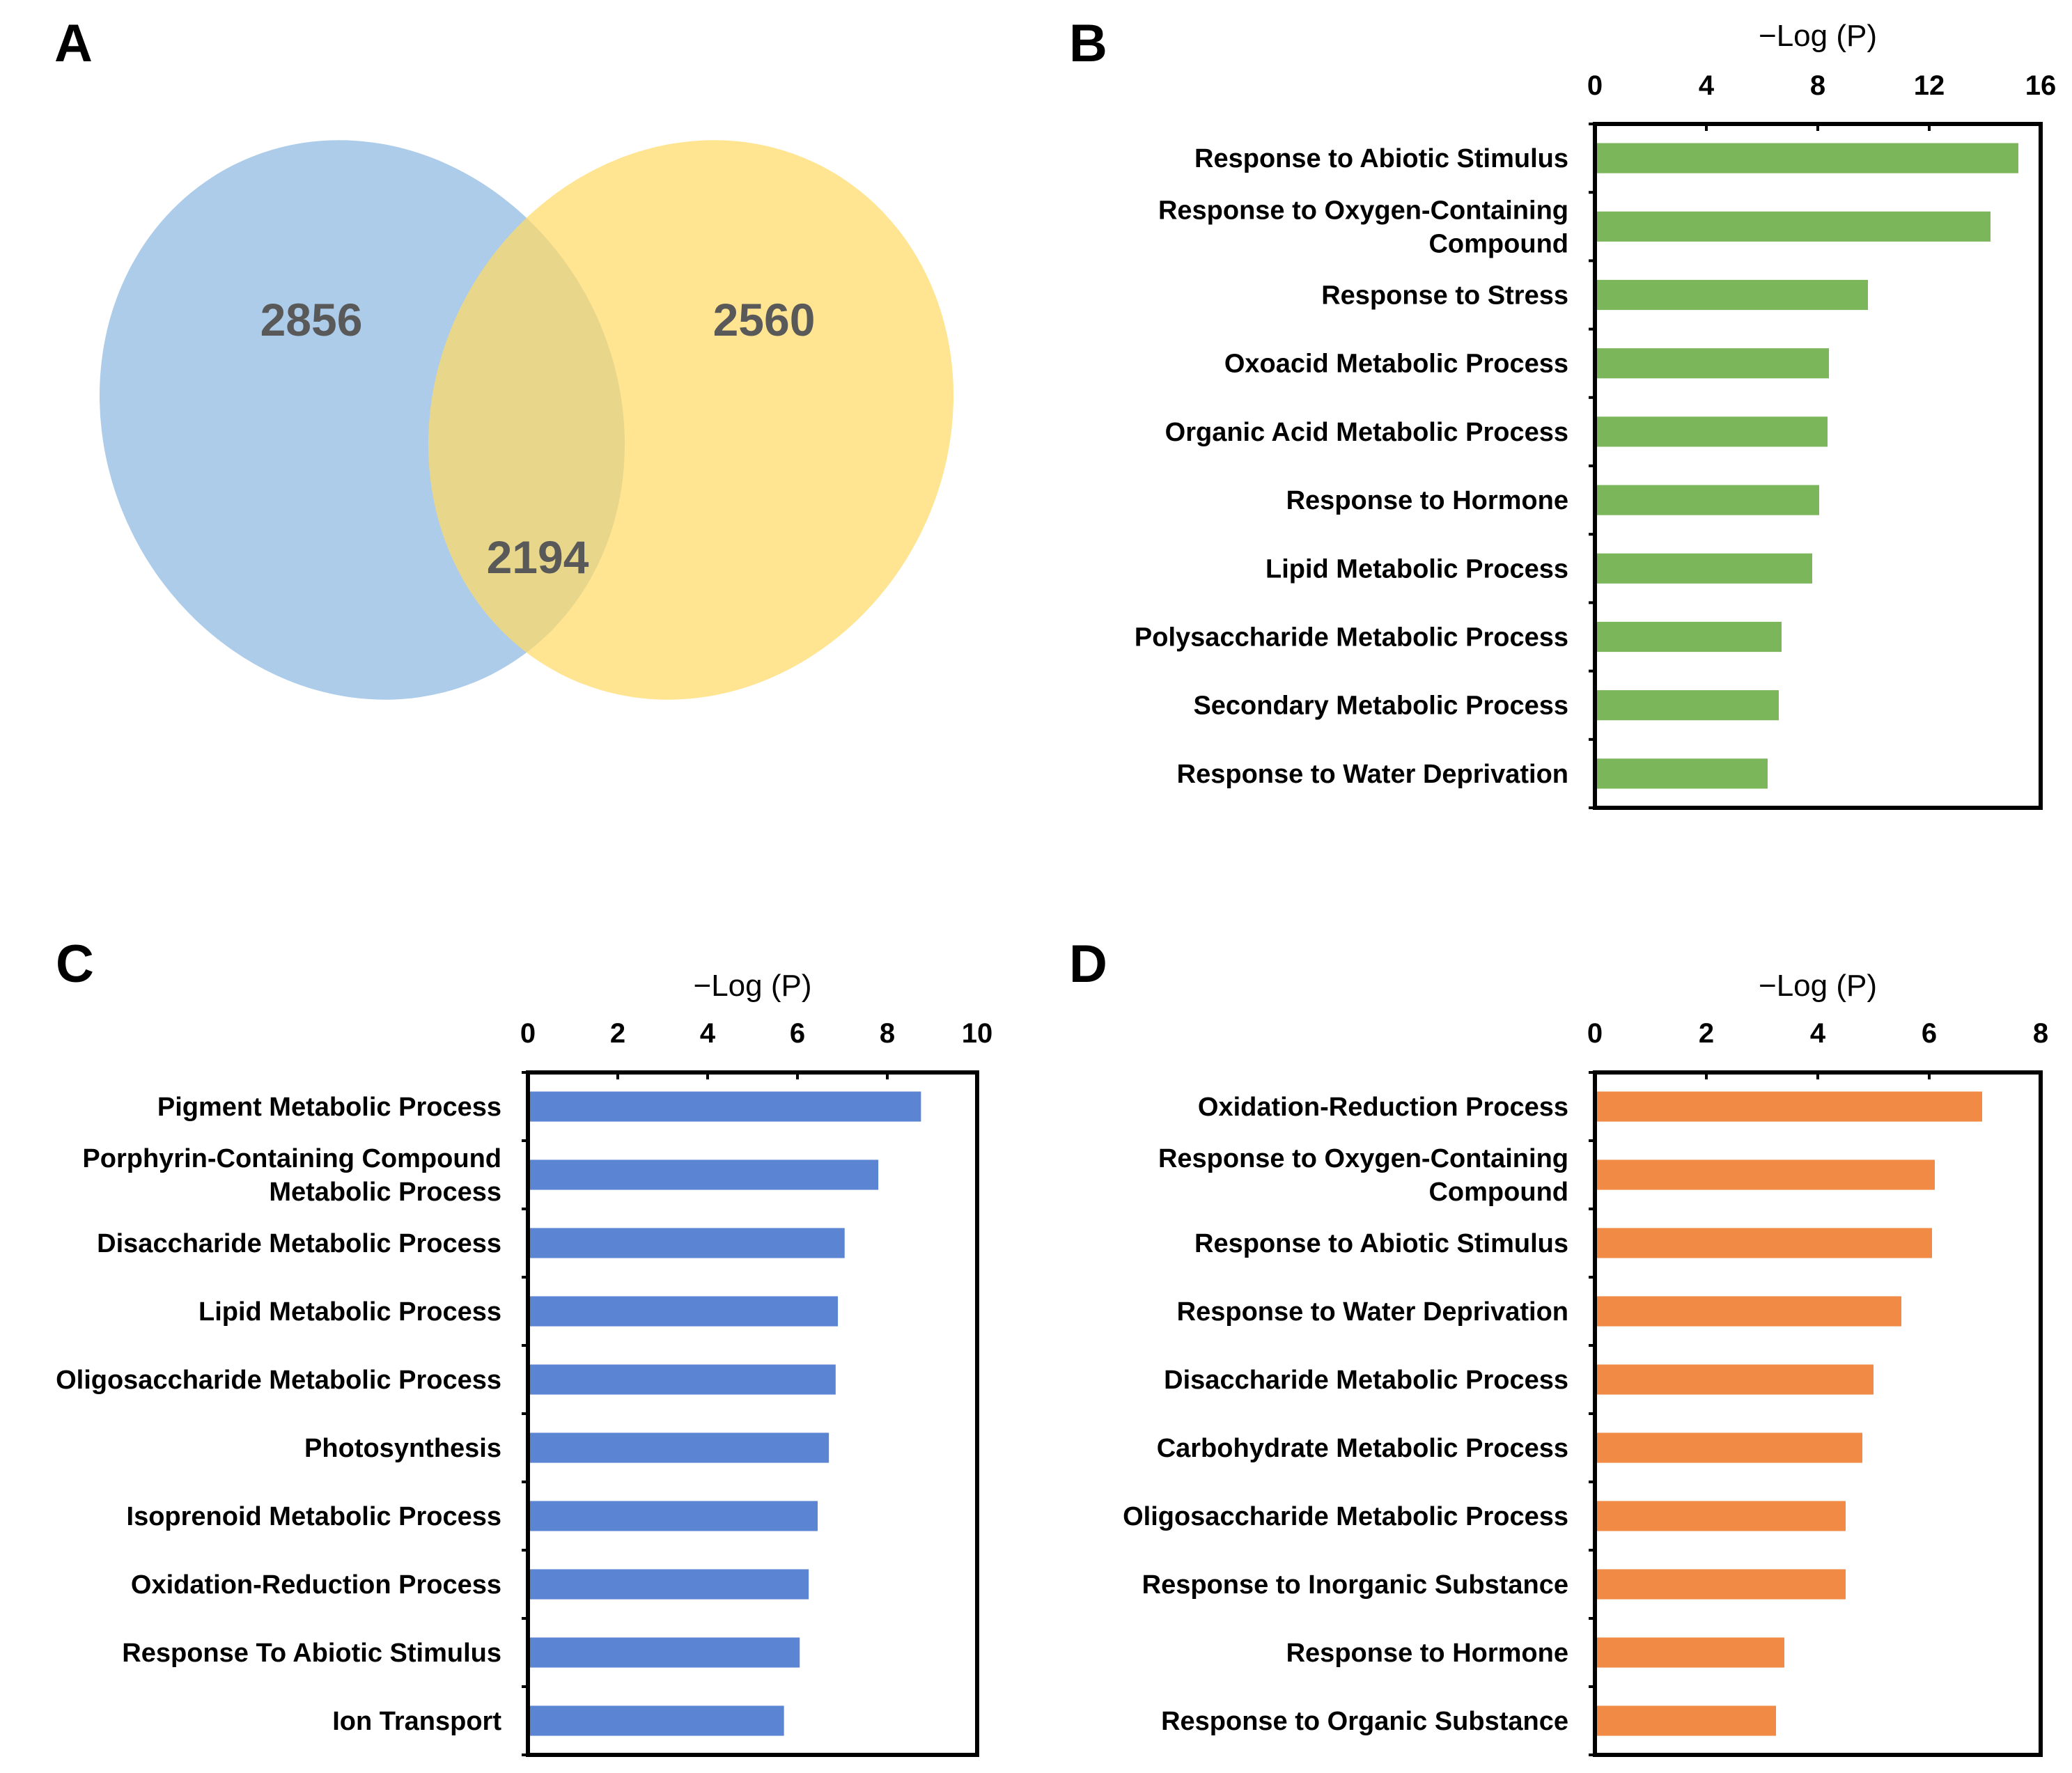 This screenshot has height=1773, width=2072. What do you see at coordinates (1364, 1721) in the screenshot?
I see `category-label: Response to Organic Substance` at bounding box center [1364, 1721].